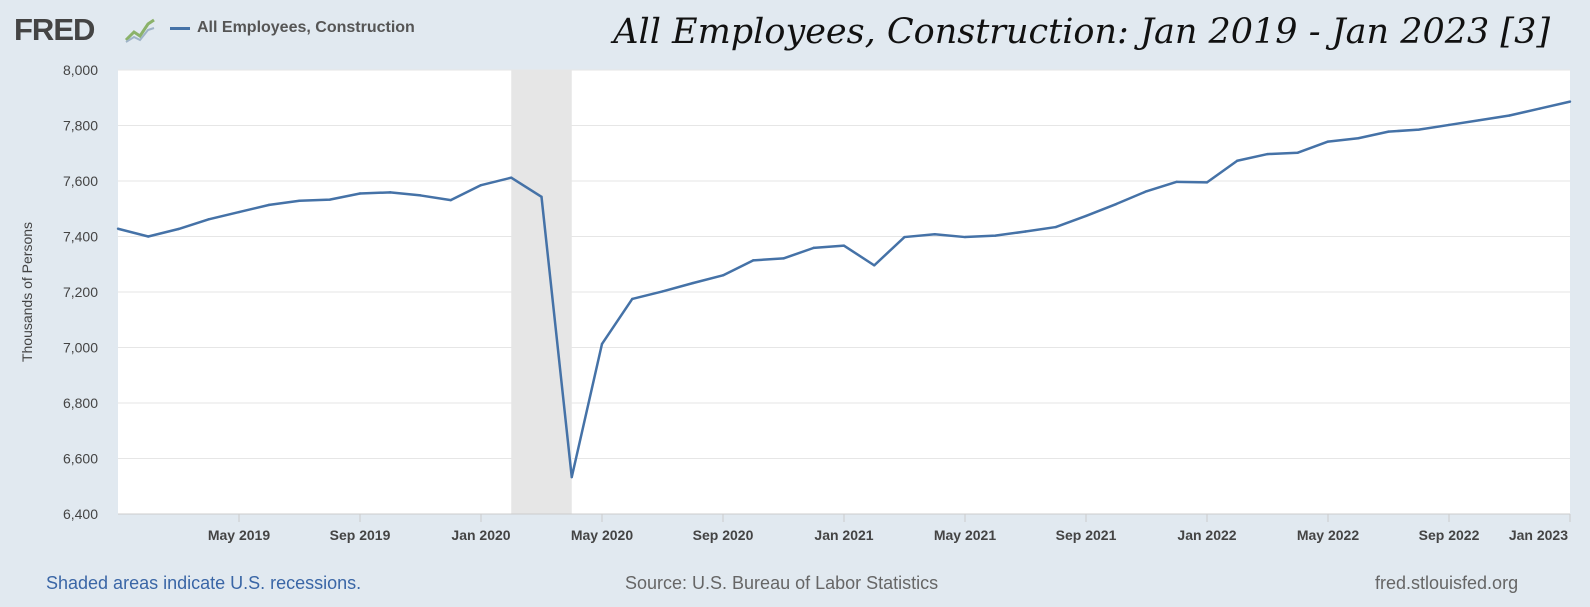 The height and width of the screenshot is (607, 1590). I want to click on x-tick-label: Jan 2020, so click(480, 535).